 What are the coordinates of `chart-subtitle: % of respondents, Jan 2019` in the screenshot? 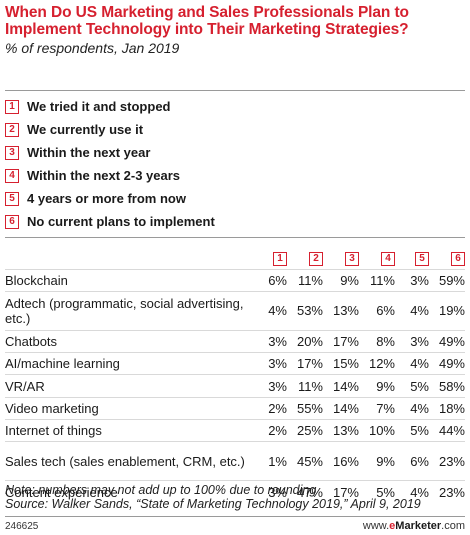 It's located at (92, 48).